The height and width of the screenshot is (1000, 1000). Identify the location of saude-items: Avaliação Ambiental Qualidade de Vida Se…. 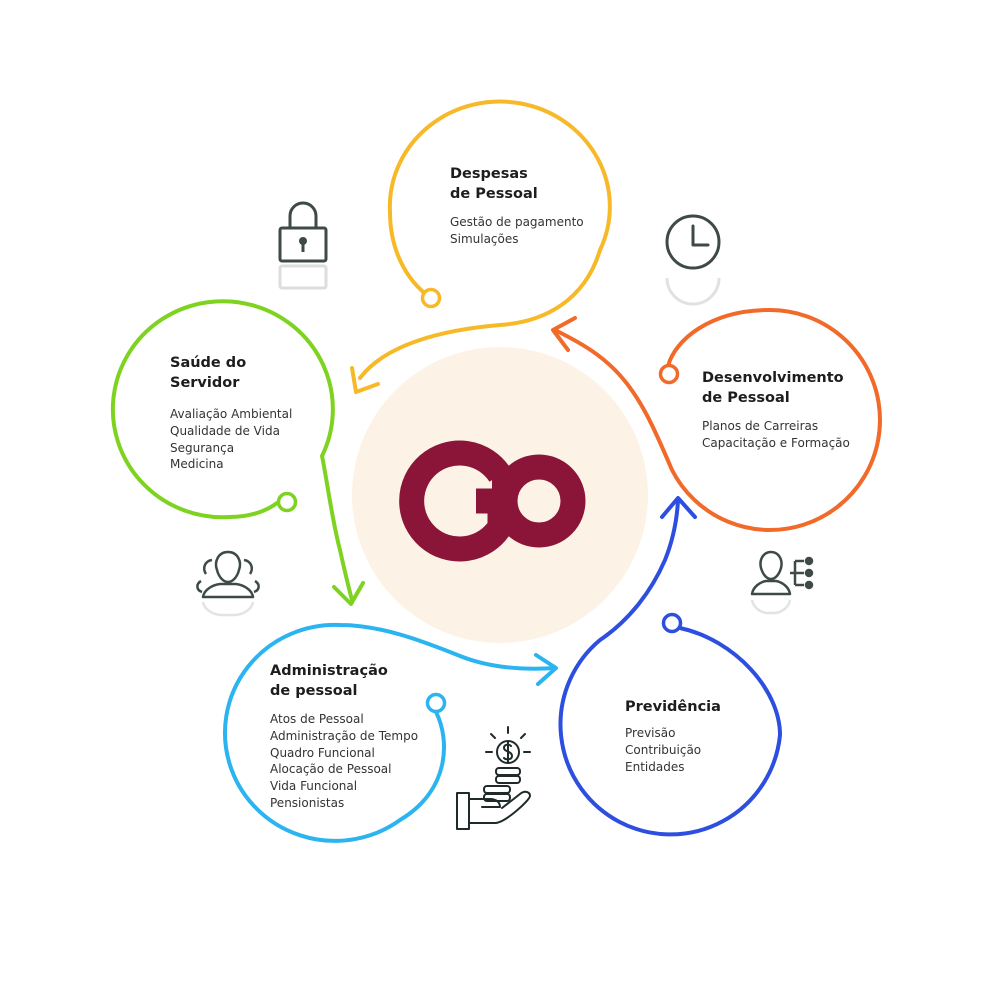
(231, 439).